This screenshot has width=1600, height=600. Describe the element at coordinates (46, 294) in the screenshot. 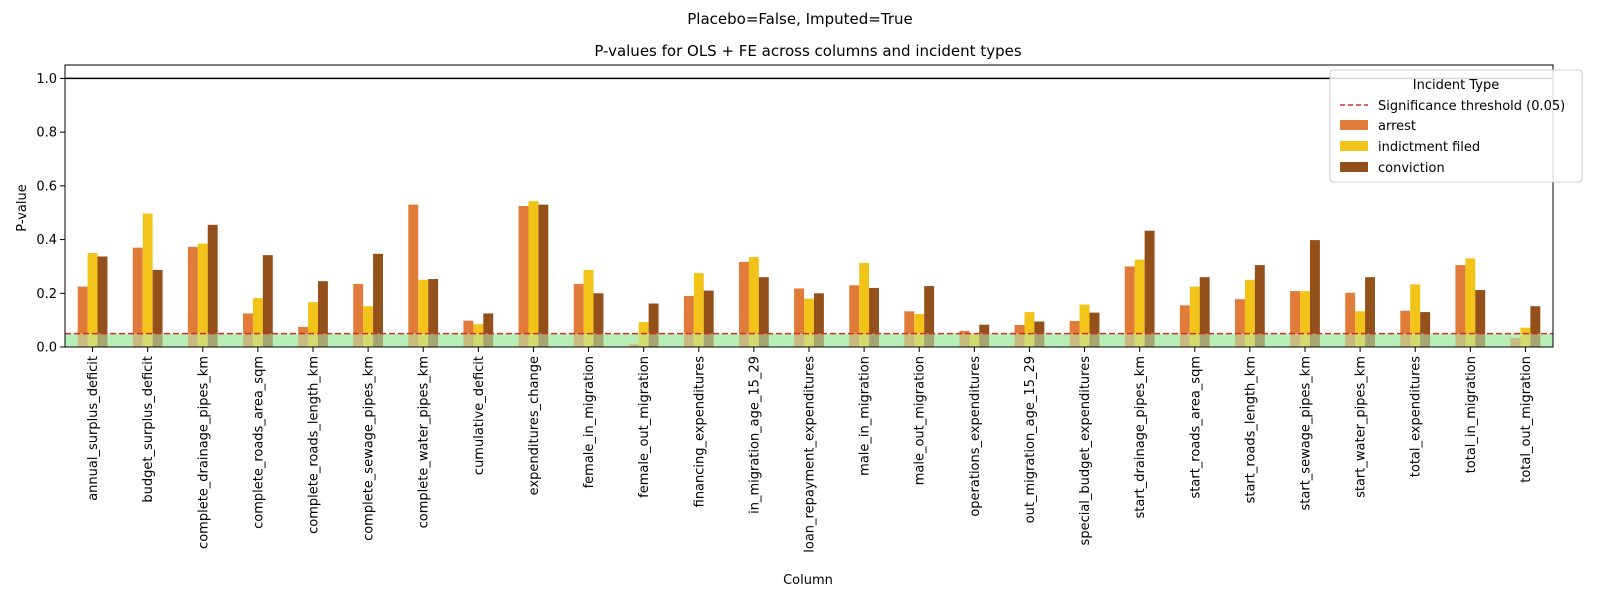

I see `y-tick-label: 0.2` at that location.